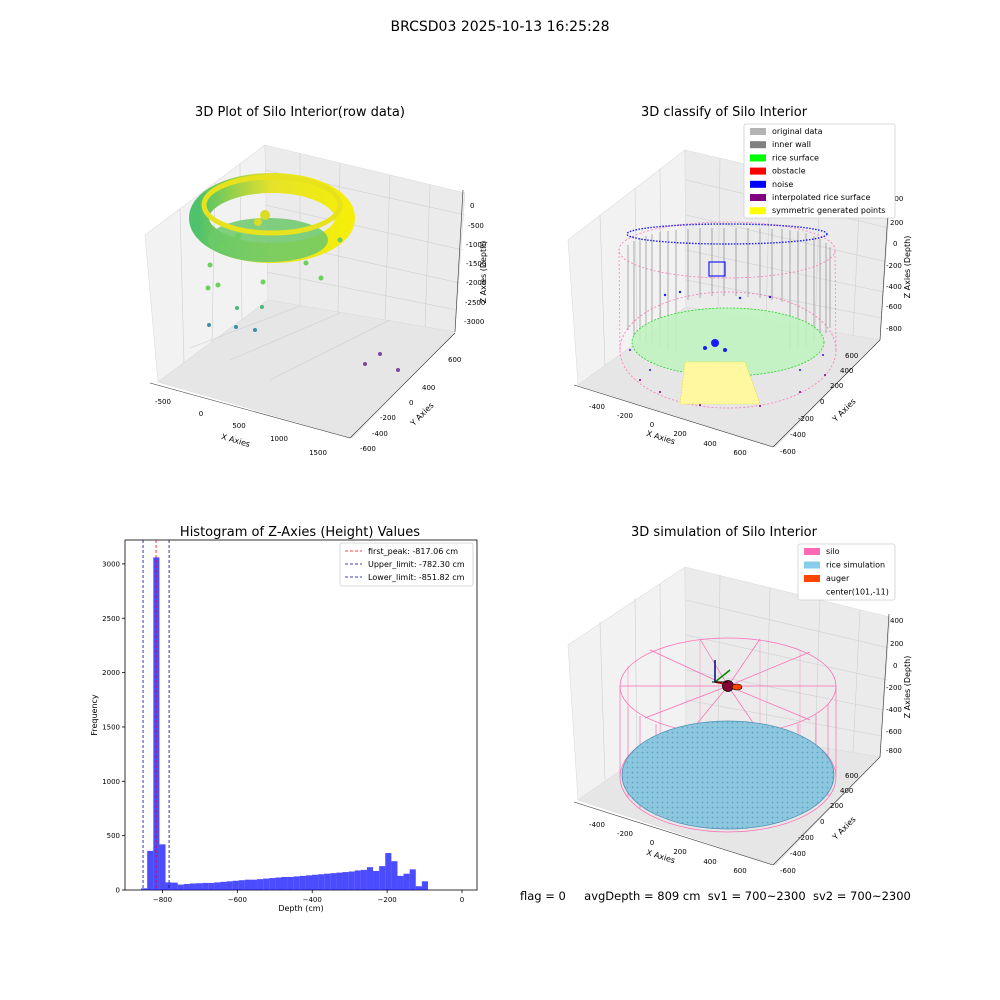 This screenshot has width=1000, height=1000. What do you see at coordinates (788, 871) in the screenshot?
I see `sim-ytick: -600` at bounding box center [788, 871].